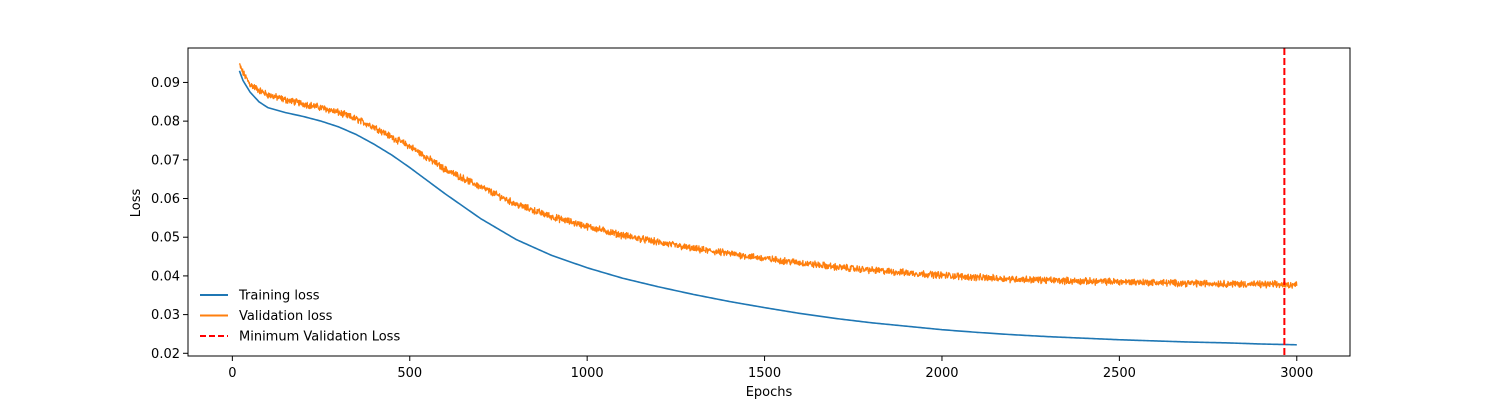 Image resolution: width=1500 pixels, height=400 pixels. I want to click on y-tick-label: 0.07, so click(165, 160).